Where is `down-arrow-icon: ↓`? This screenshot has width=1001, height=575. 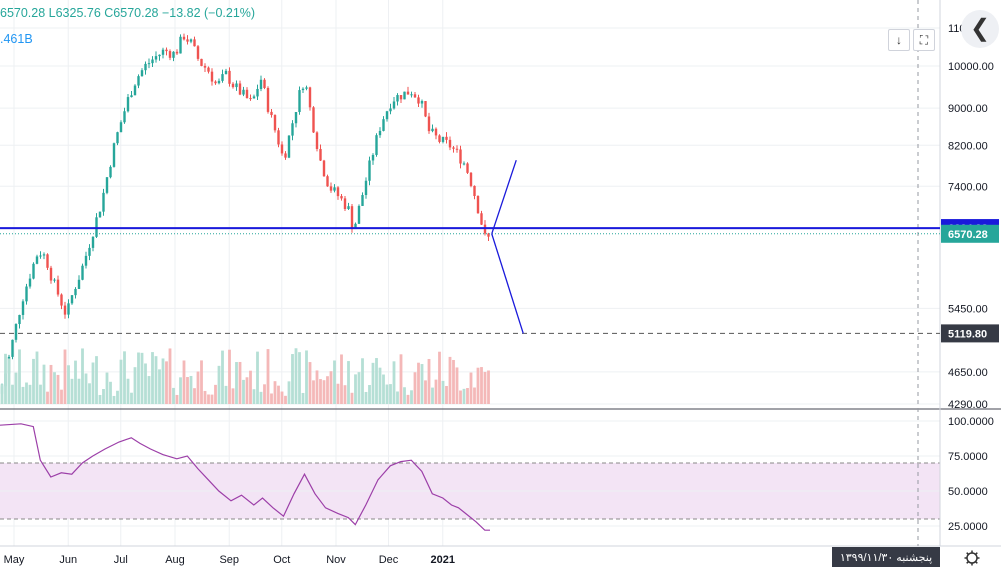
down-arrow-icon: ↓ is located at coordinates (899, 40).